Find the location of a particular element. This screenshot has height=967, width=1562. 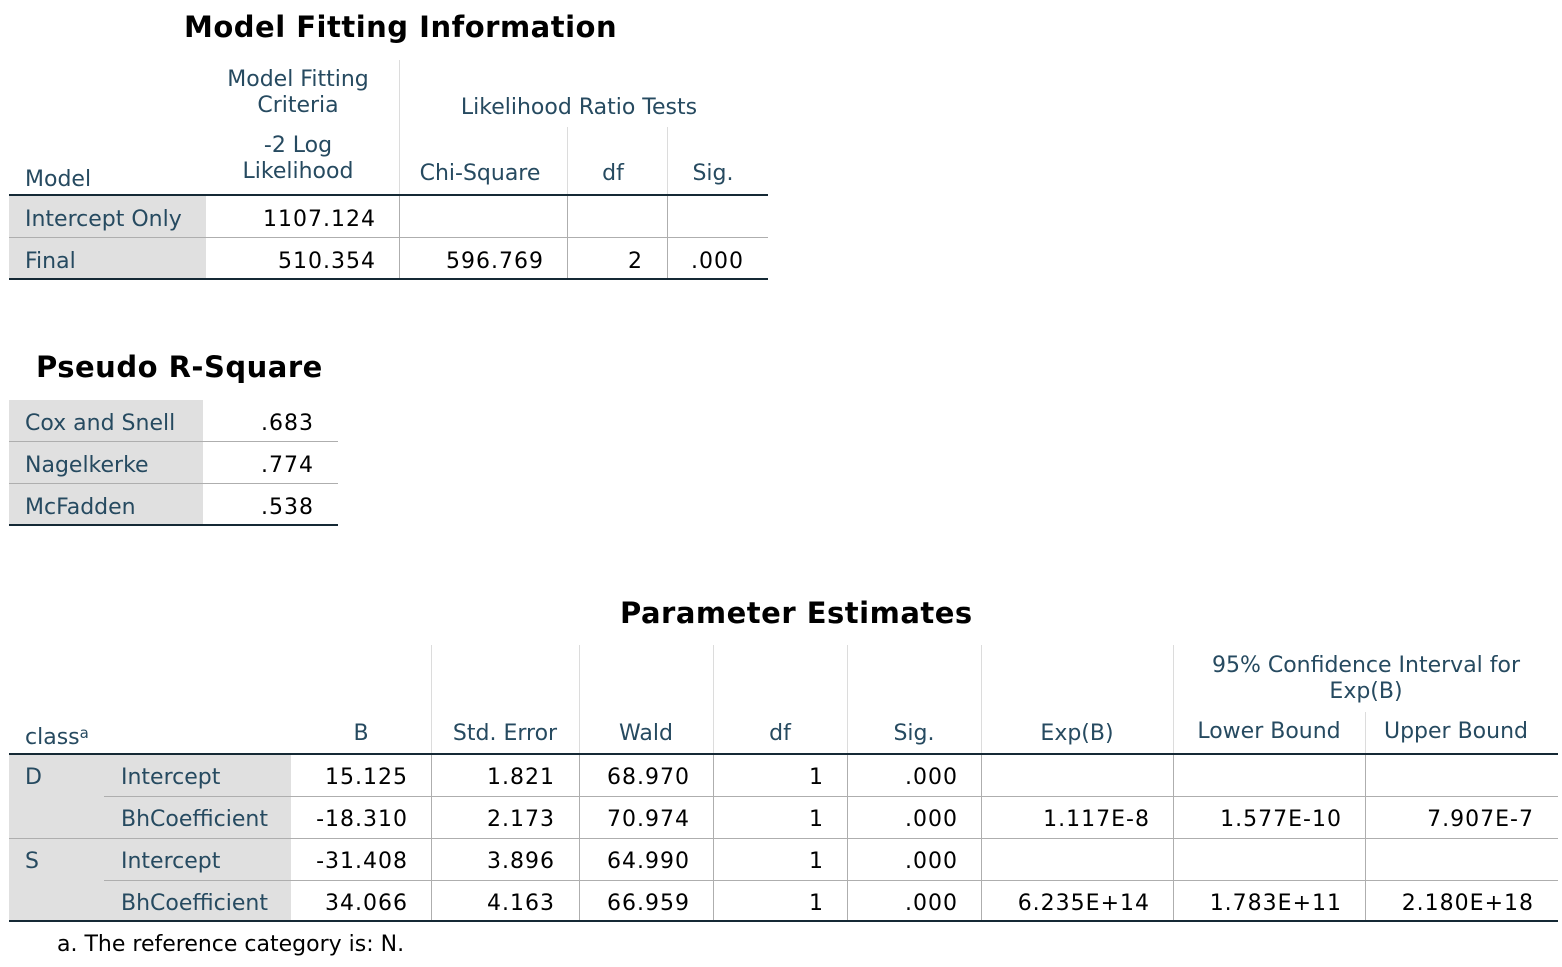

lower-bound-cell: 1.577E-10 is located at coordinates (1281, 819).